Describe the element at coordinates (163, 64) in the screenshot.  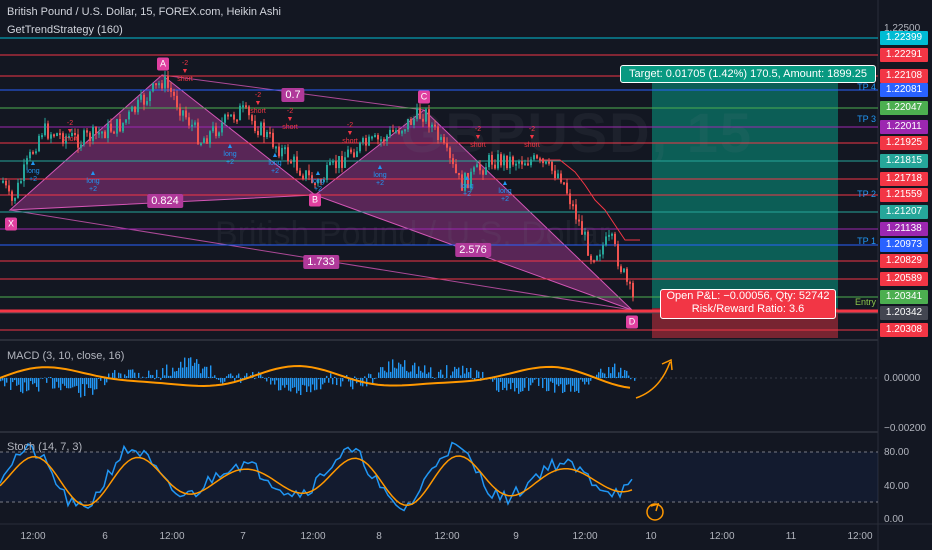
I see `pattern-point-a: A` at that location.